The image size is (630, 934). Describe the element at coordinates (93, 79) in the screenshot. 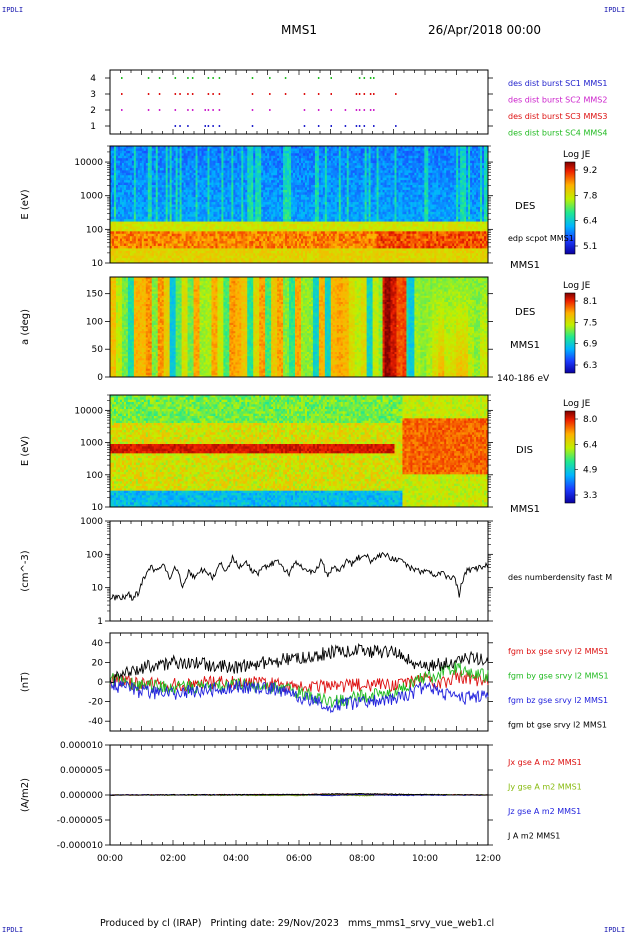

I see `burst-ytick-label: 4` at that location.